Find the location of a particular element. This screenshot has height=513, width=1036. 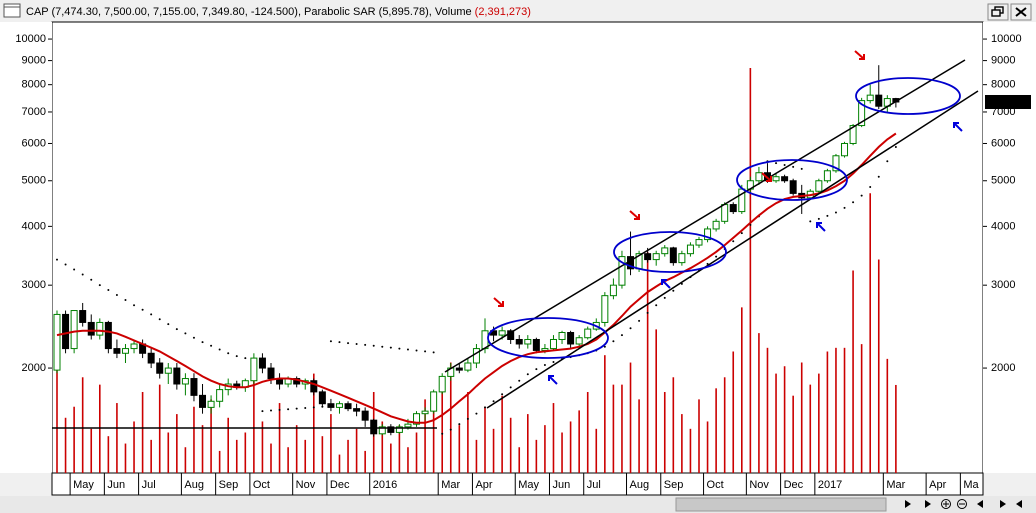

left-axis-area is located at coordinates (26, 247).